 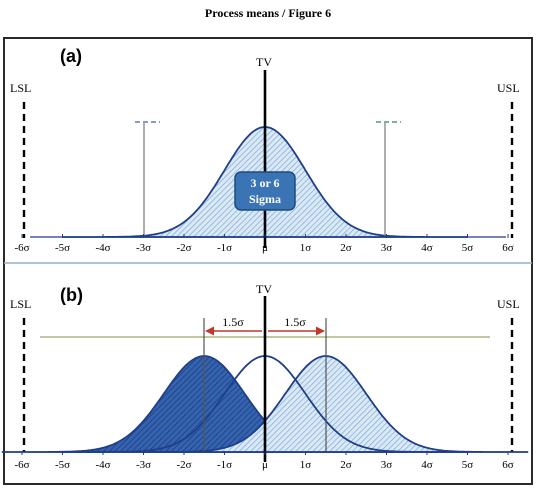 I want to click on panel-a-tick-label: -2σ, so click(x=183, y=248).